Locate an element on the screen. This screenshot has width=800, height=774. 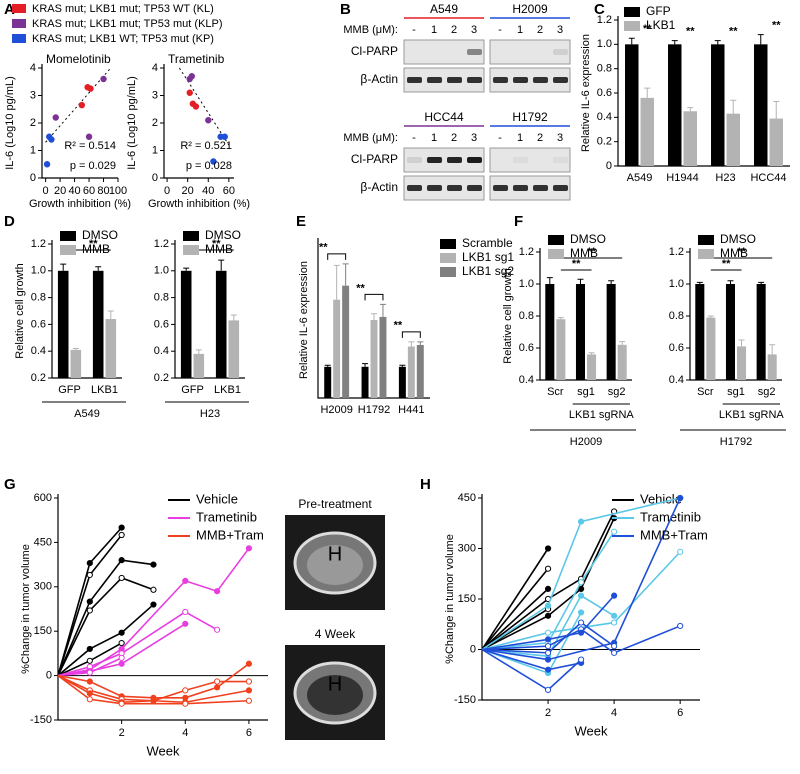
legend-label: LKB1 sg2 is located at coordinates (488, 271).